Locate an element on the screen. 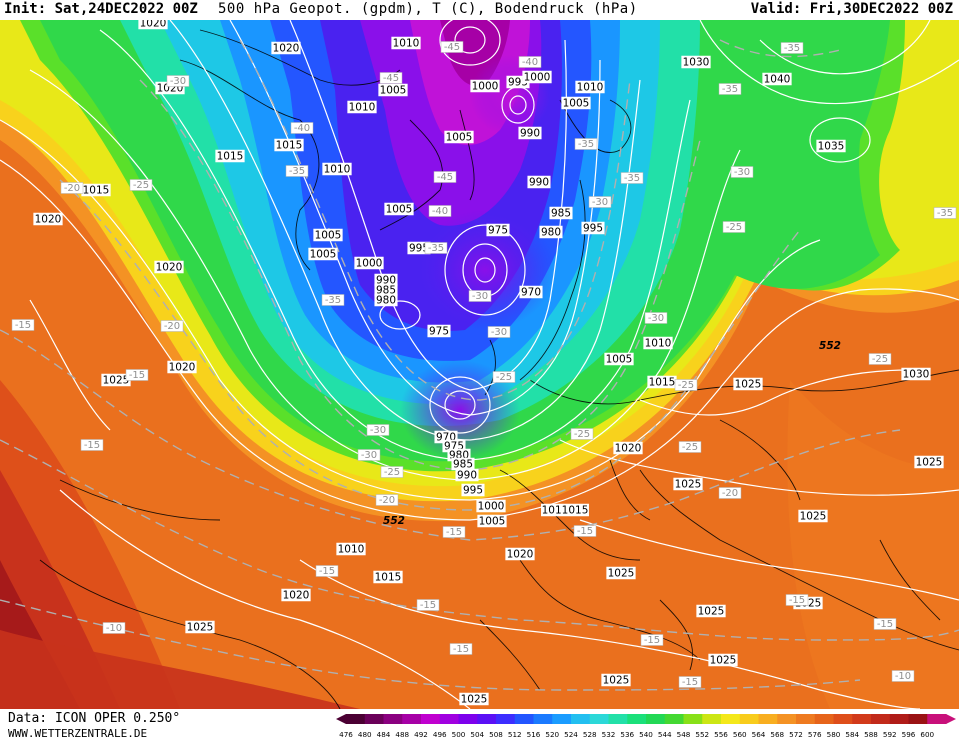 Image resolution: width=959 pixels, height=741 pixels. geopotential-label-layer: 552 552 is located at coordinates (612, 433).